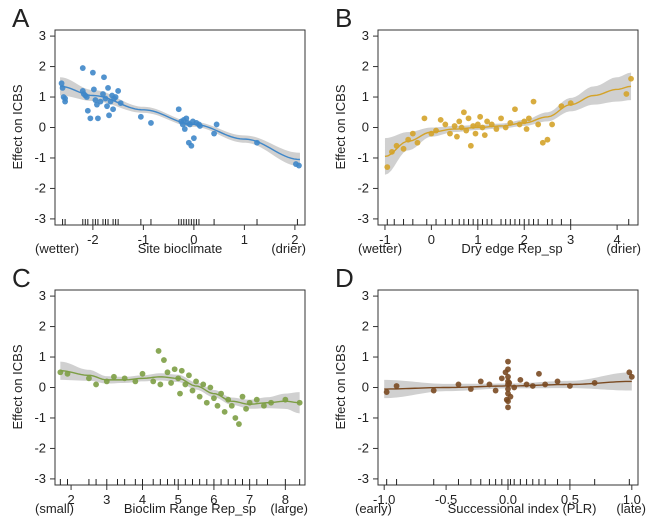  I want to click on panel-letter-c: C, so click(21, 278).